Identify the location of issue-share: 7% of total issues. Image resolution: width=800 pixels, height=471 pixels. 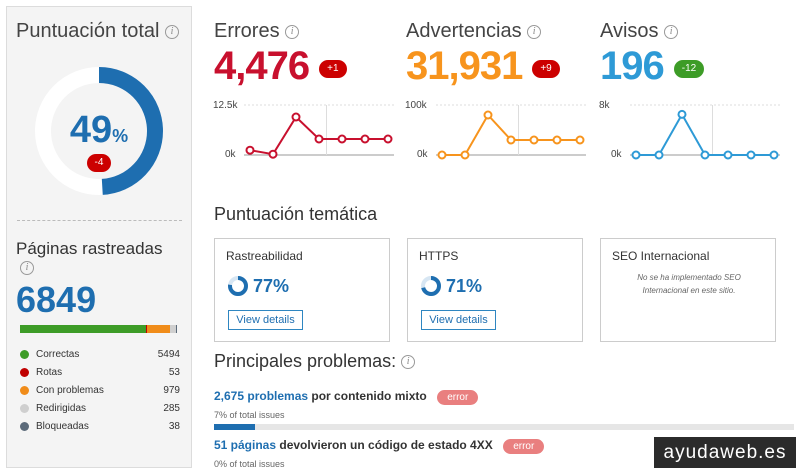
(249, 415).